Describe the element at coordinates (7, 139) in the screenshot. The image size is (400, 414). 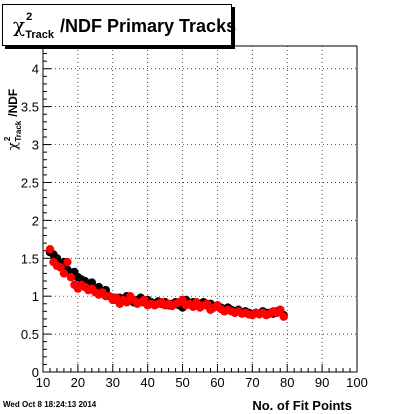
I see `ylabel-superscript: 2` at that location.